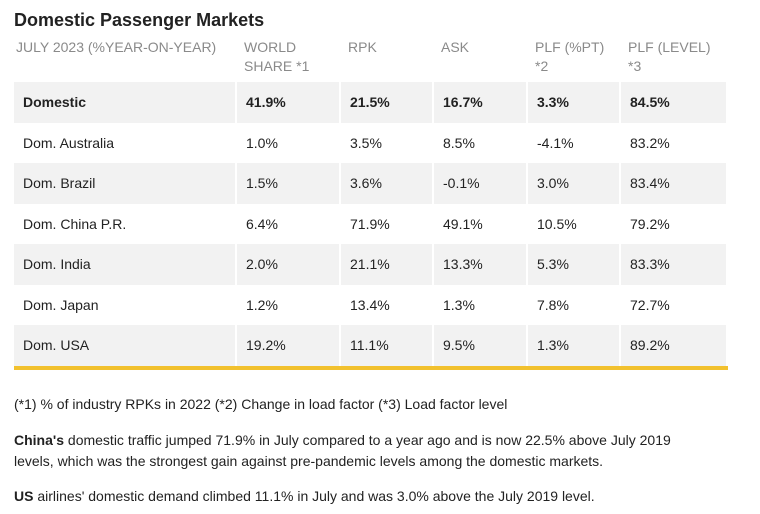 This screenshot has height=514, width=760. Describe the element at coordinates (288, 304) in the screenshot. I see `table-cell: 1.2%` at that location.